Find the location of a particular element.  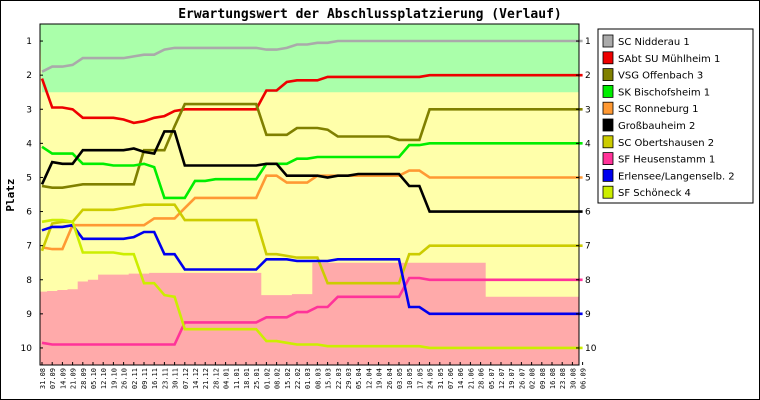

x-tick-label: 02.08 is located at coordinates (533, 378).